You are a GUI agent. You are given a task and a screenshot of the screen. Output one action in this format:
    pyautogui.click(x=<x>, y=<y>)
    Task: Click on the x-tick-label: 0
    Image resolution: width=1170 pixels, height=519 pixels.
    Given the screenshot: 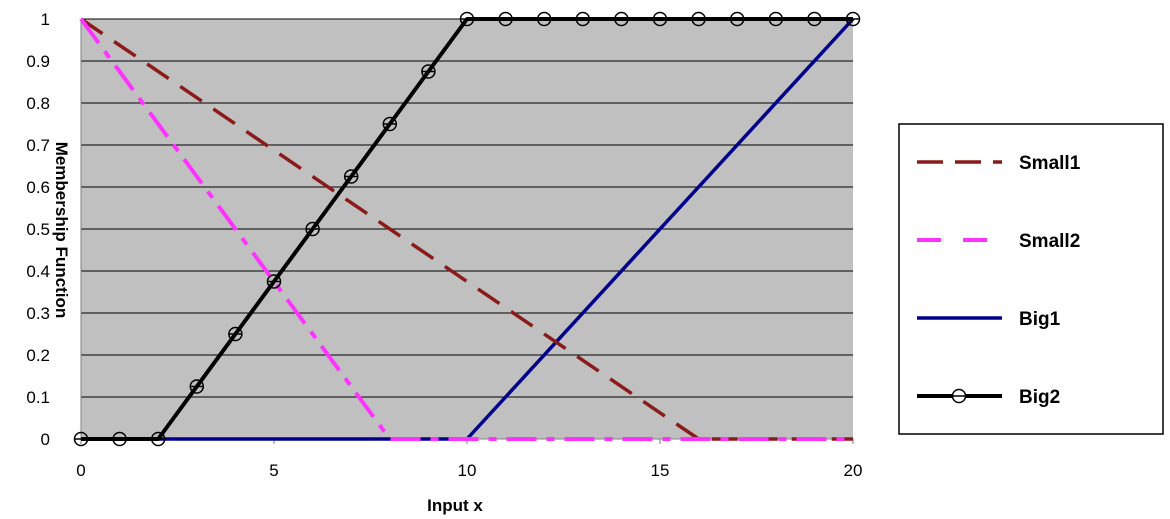 What is the action you would take?
    pyautogui.click(x=80, y=470)
    